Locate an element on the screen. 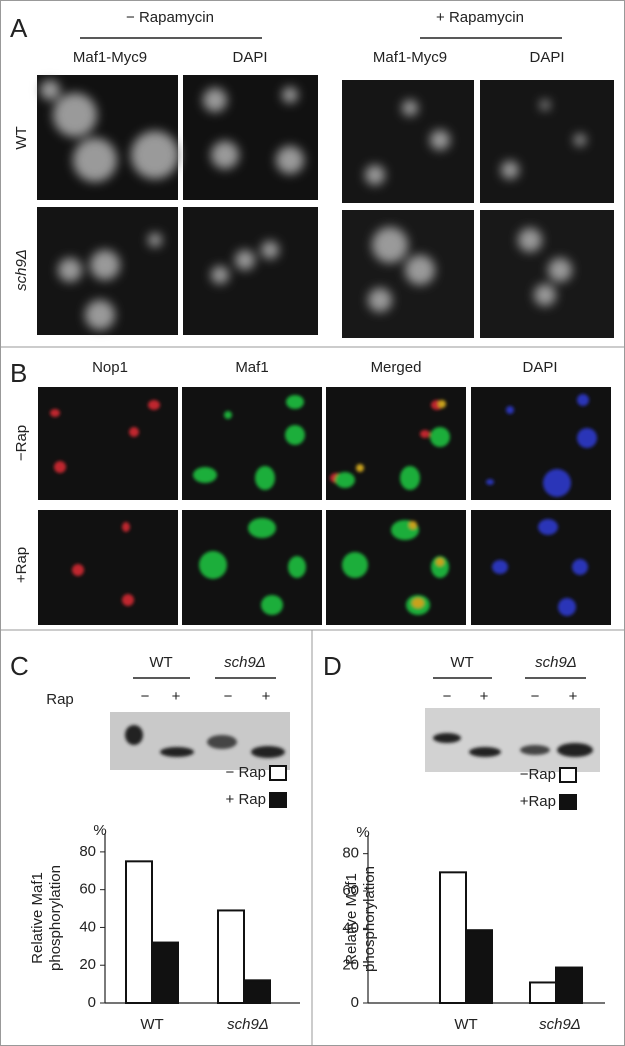 This screenshot has height=1046, width=625. column-label: Merged is located at coordinates (396, 367).